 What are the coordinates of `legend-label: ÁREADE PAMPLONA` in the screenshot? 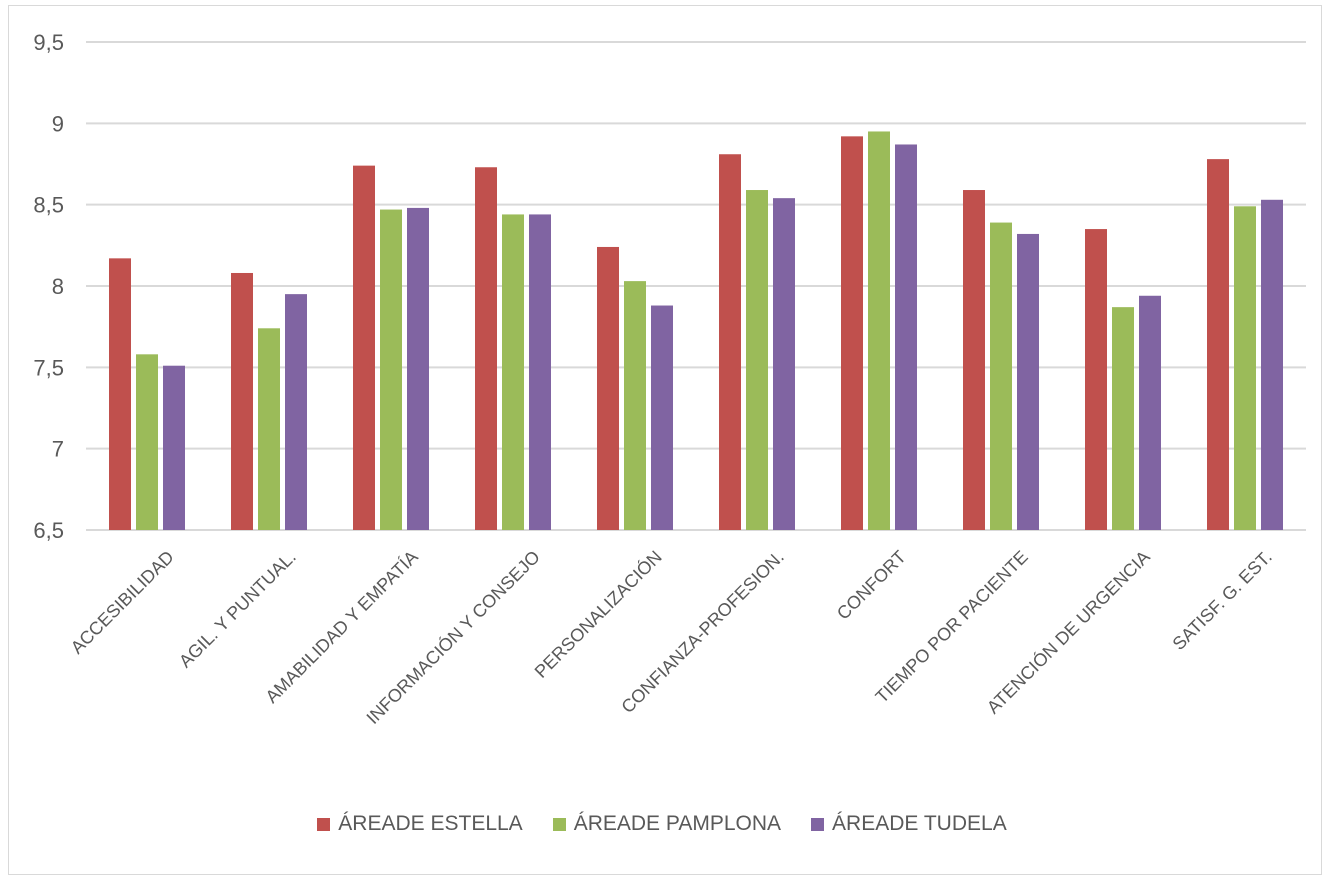 It's located at (677, 823).